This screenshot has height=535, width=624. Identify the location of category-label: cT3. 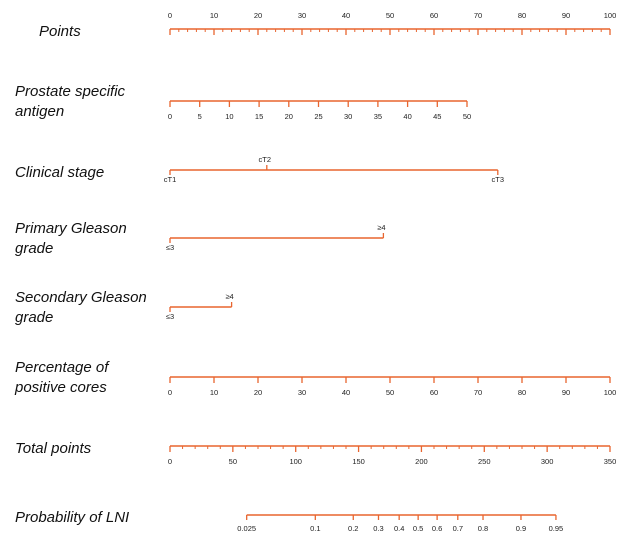
(498, 179).